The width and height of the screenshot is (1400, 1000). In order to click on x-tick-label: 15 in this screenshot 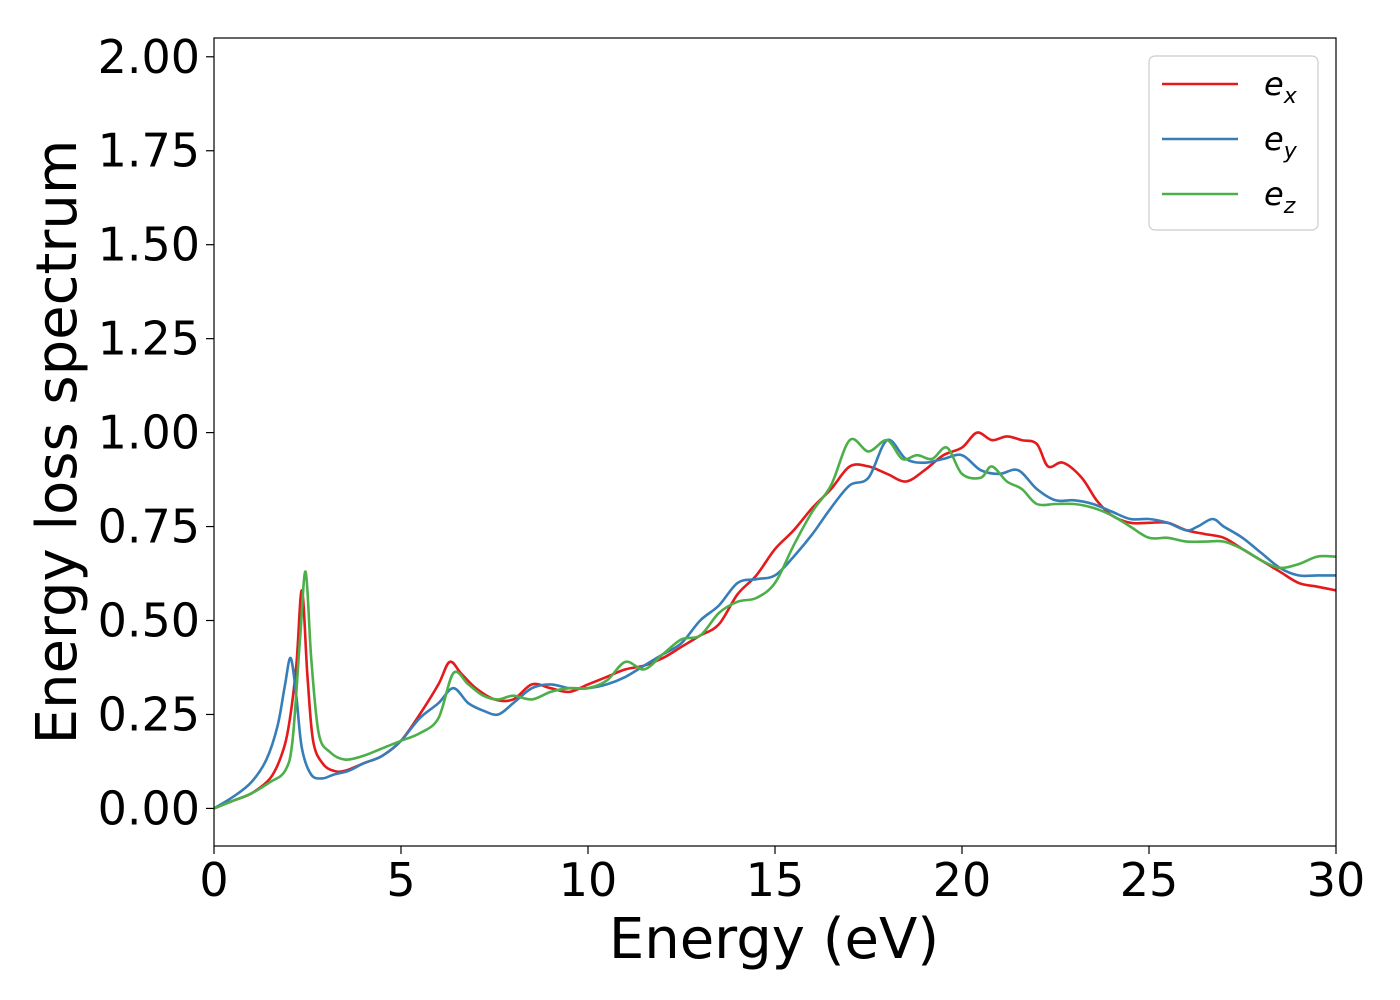, I will do `click(775, 880)`.